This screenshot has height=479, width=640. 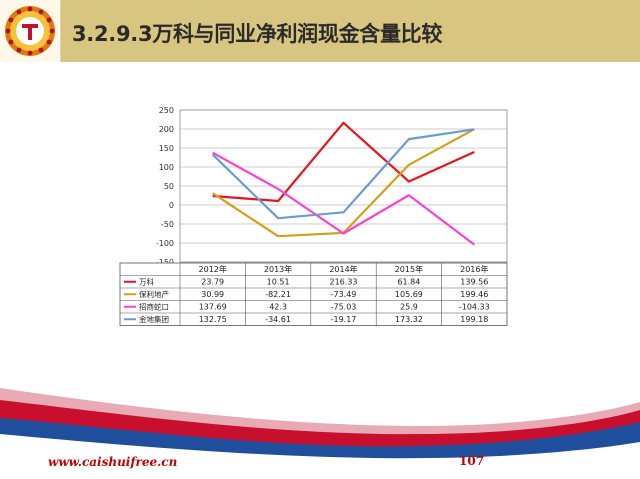 What do you see at coordinates (344, 294) in the screenshot?
I see `data-label: -73.49` at bounding box center [344, 294].